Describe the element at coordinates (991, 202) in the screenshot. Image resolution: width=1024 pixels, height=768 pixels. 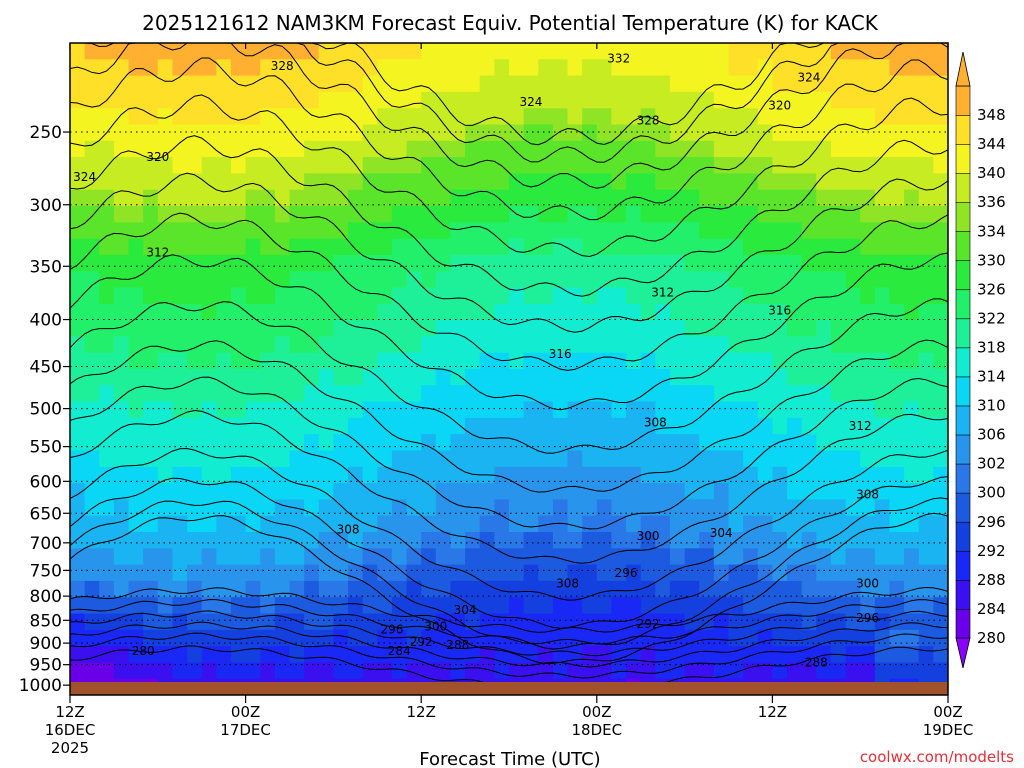
I see `colorbar-label: 336` at that location.